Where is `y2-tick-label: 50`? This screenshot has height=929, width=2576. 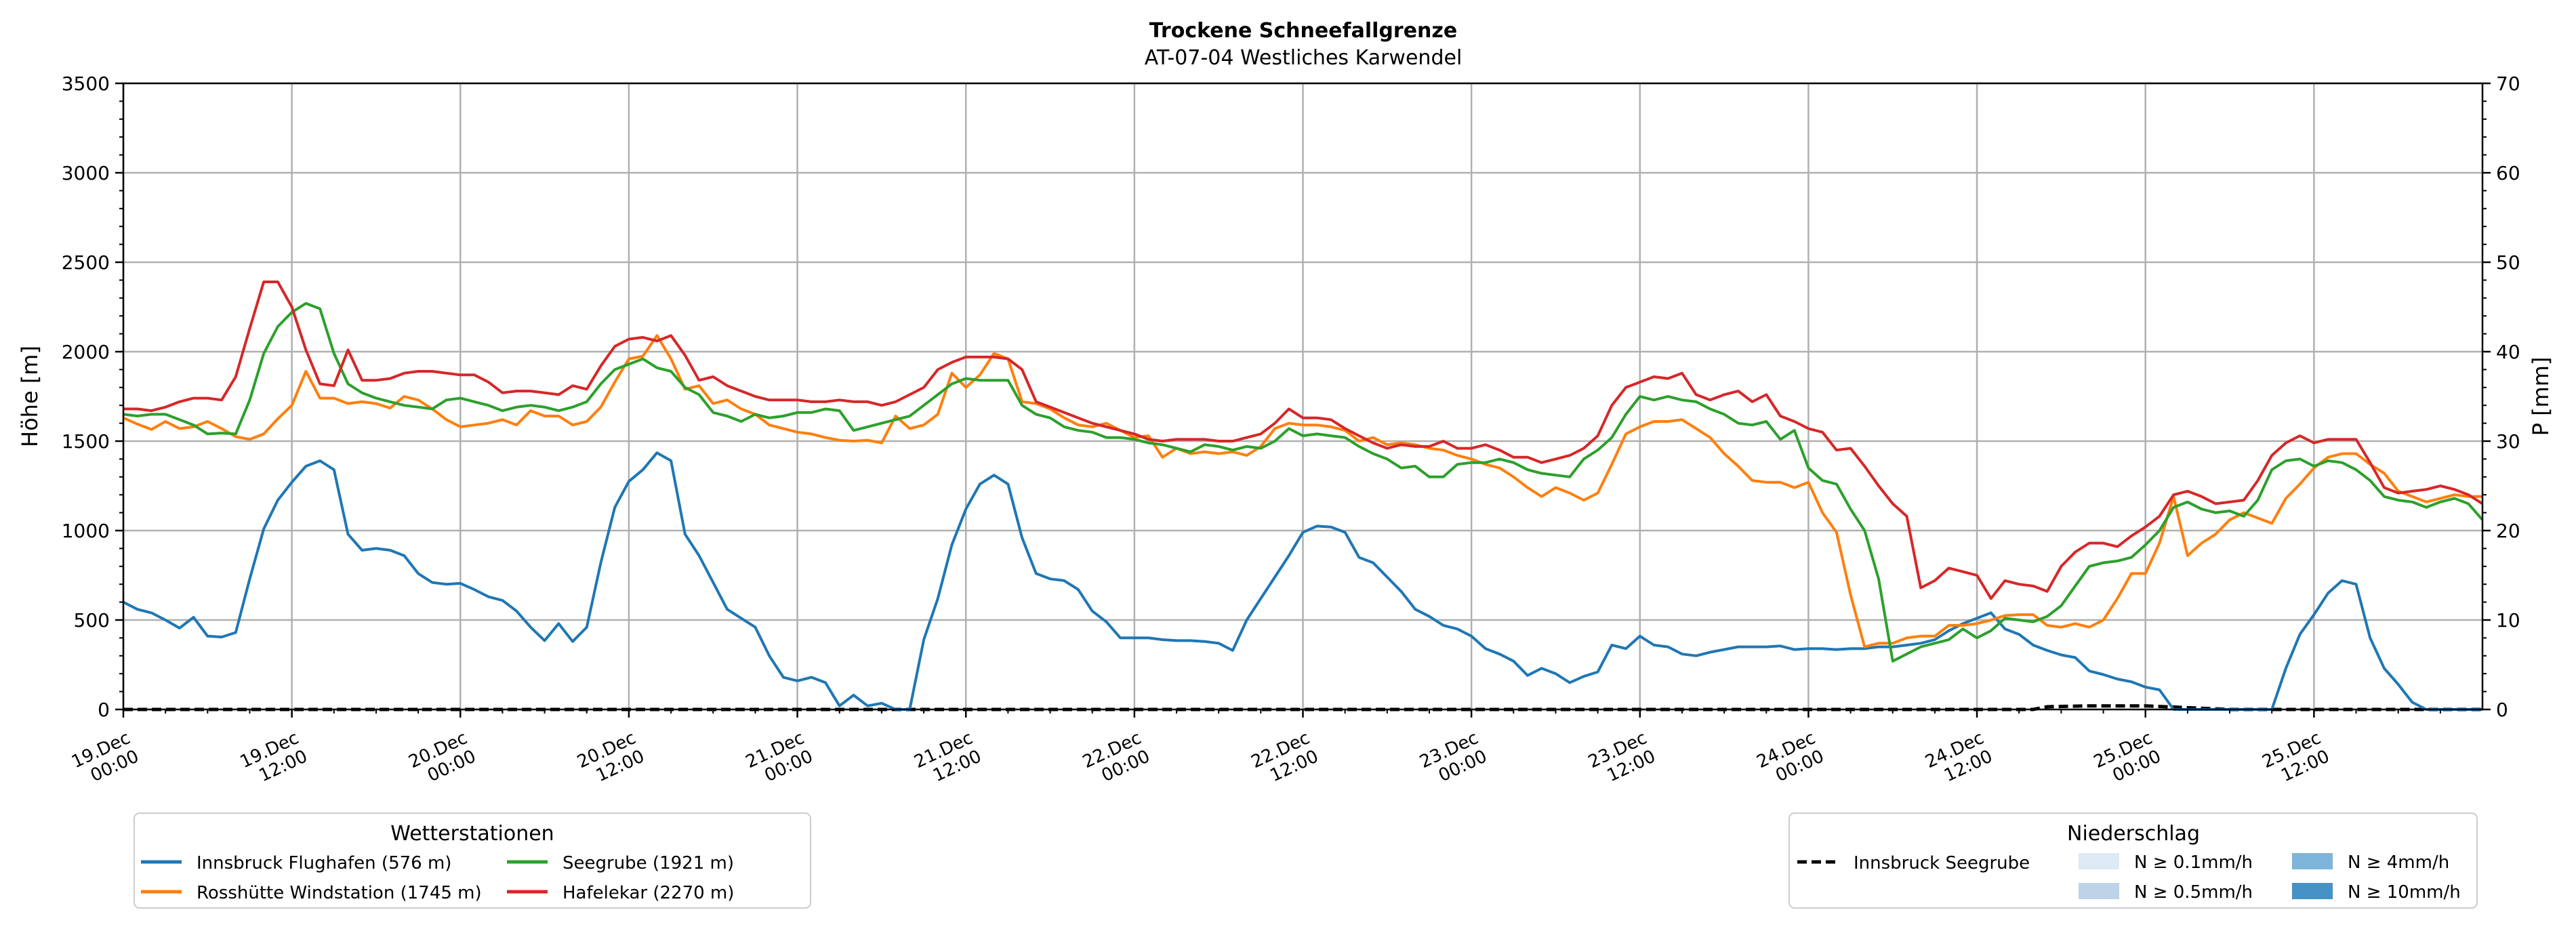
y2-tick-label: 50 is located at coordinates (2508, 262).